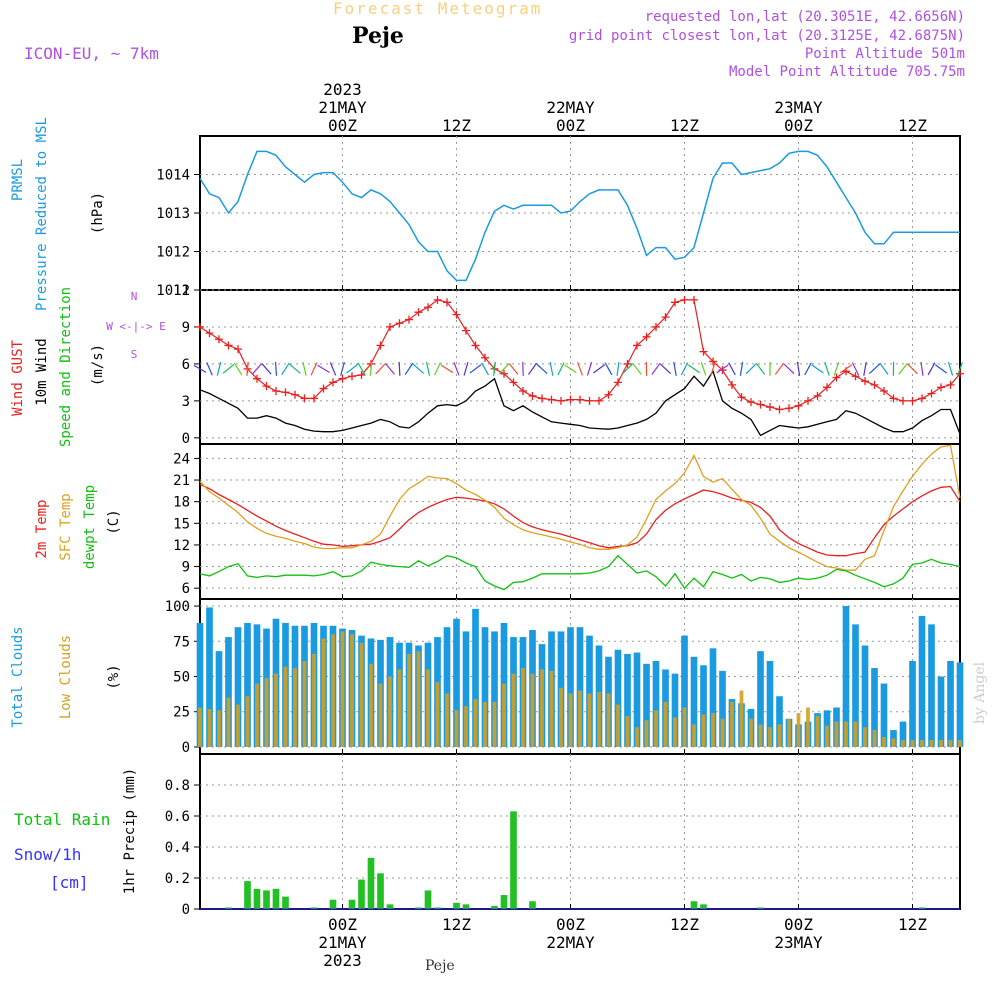 The height and width of the screenshot is (1000, 1000). Describe the element at coordinates (134, 296) in the screenshot. I see `compass-north: N` at that location.